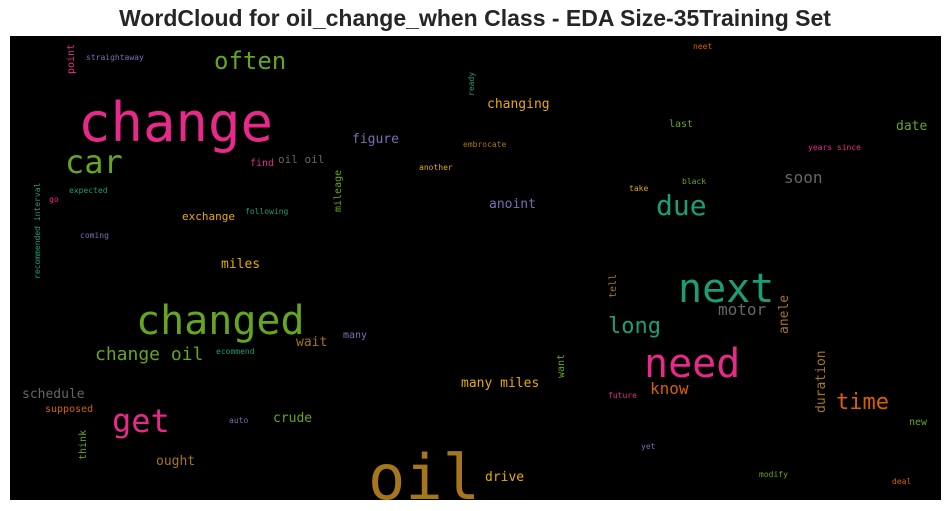 The height and width of the screenshot is (511, 950). Describe the element at coordinates (355, 335) in the screenshot. I see `word-many: many` at that location.